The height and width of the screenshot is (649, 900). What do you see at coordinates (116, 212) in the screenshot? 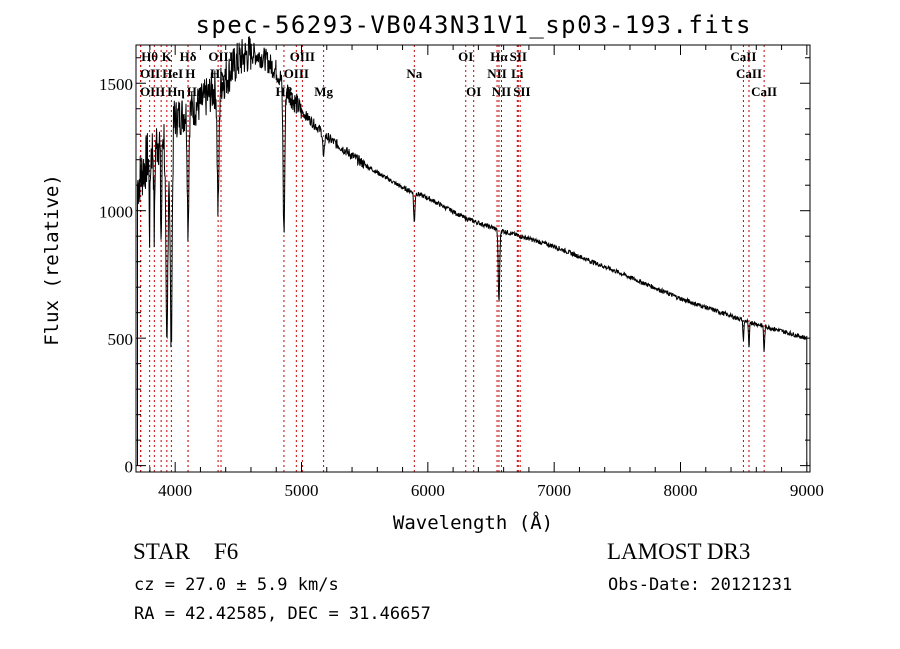
I see `y-tick-label: 1000` at bounding box center [116, 212].